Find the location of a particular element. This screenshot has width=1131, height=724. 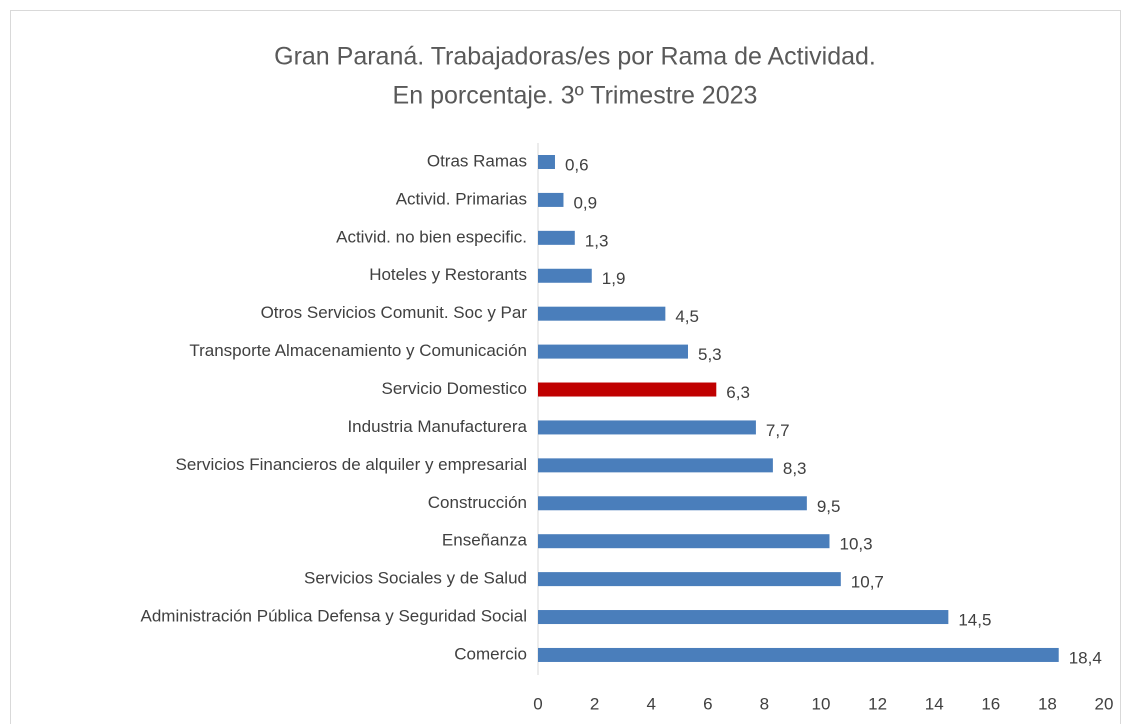

data-label: 18,4 is located at coordinates (1085, 657).